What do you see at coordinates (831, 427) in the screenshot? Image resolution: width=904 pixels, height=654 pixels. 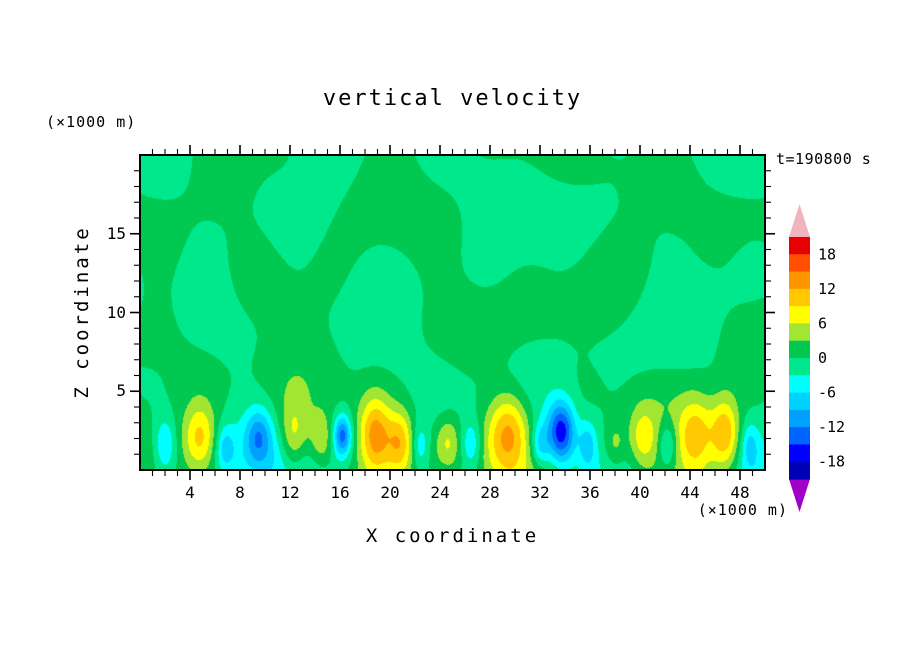 I see `colorbar-tick-label: -12` at bounding box center [831, 427].